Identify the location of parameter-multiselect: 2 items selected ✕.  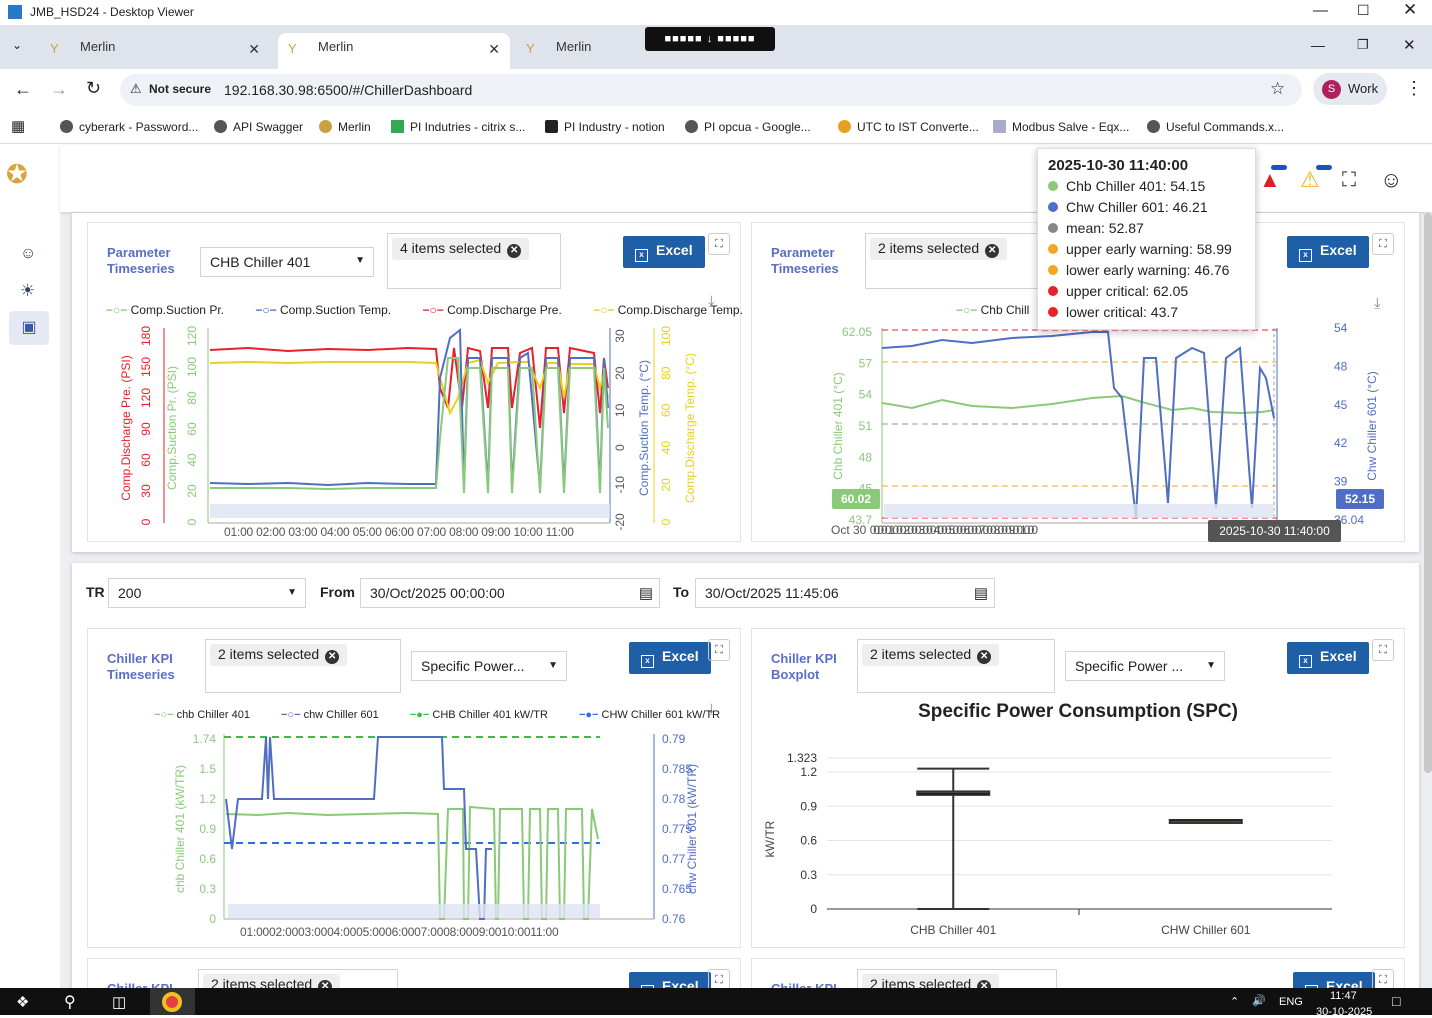
(952, 261).